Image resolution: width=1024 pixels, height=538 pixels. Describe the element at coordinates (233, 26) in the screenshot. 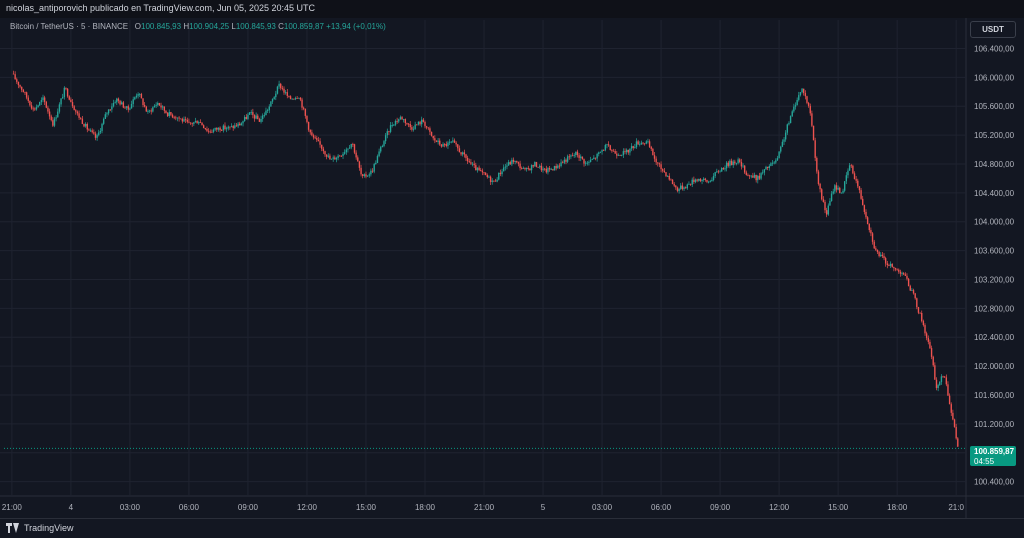

I see `low-label: L` at that location.